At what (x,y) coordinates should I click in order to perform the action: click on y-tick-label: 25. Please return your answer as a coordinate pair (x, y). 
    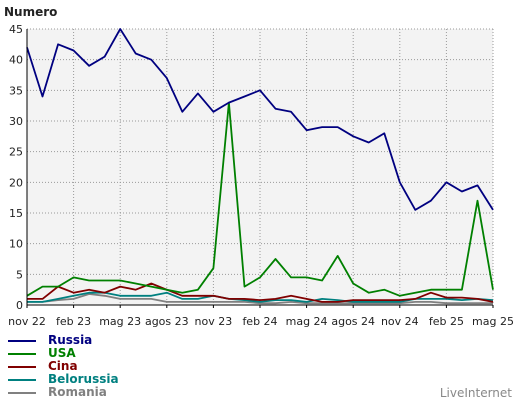
    Looking at the image, I should click on (16, 152).